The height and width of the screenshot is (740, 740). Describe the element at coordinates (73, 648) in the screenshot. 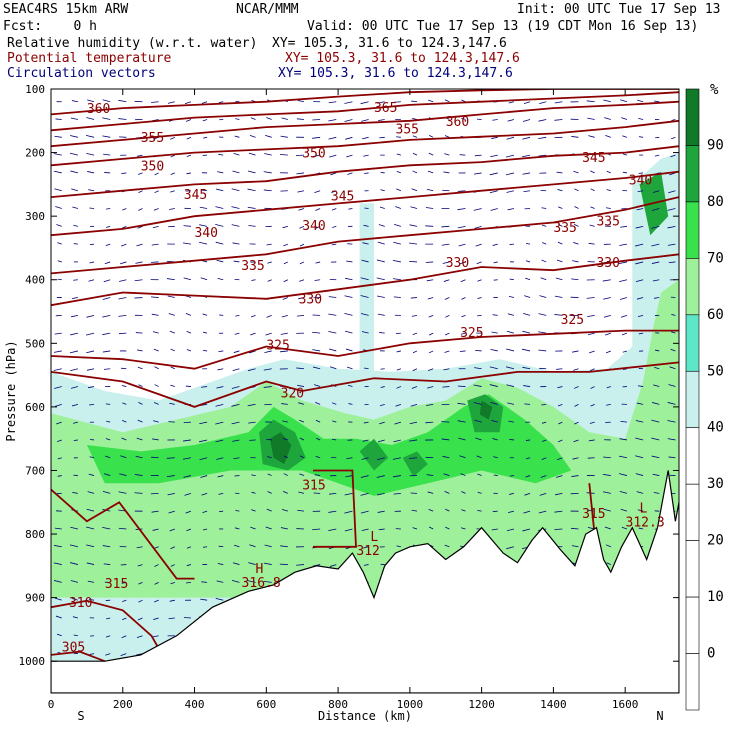

I see `contour-label: 305` at that location.